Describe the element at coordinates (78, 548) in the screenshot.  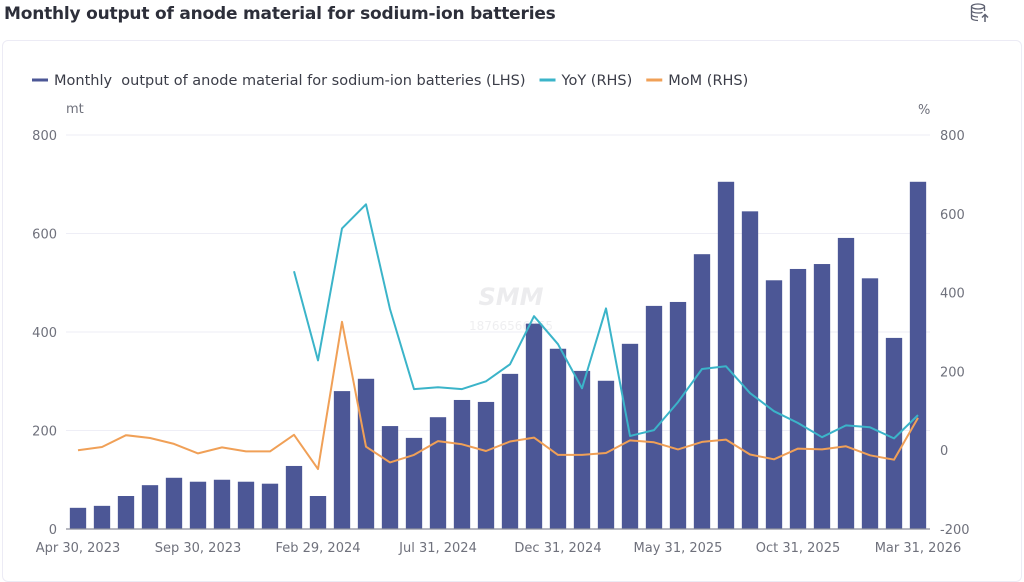
I see `x-axis-tick-label: Apr 30, 2023` at that location.